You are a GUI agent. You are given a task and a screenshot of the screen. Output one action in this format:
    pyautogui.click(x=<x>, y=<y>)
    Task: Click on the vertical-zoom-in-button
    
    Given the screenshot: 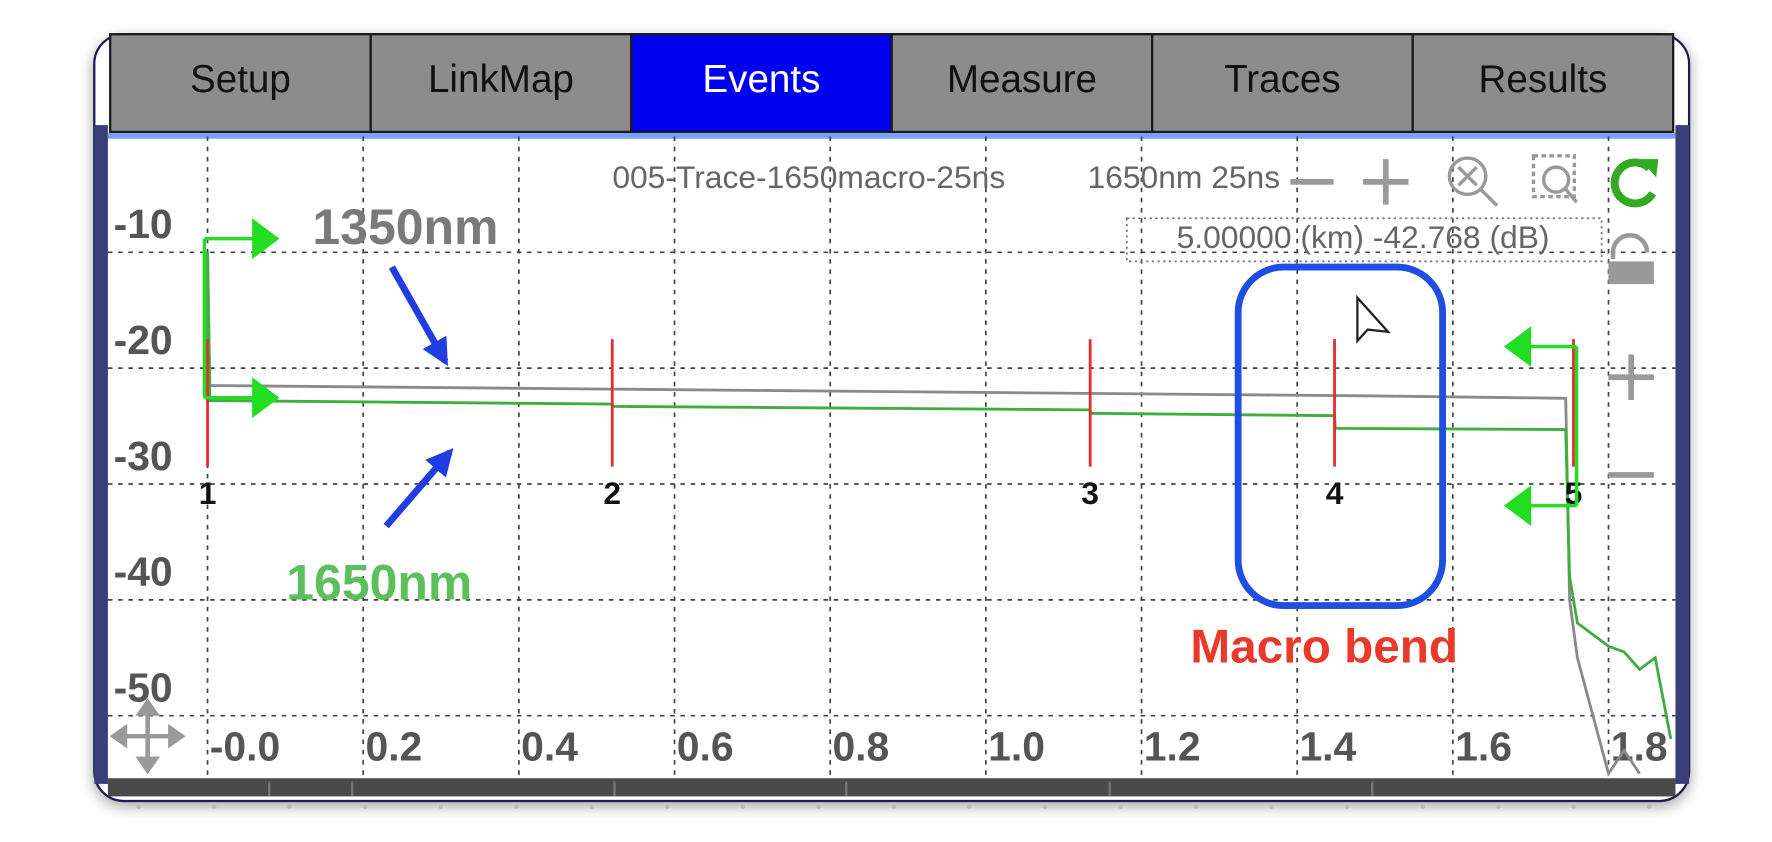 What is the action you would take?
    pyautogui.click(x=1631, y=377)
    